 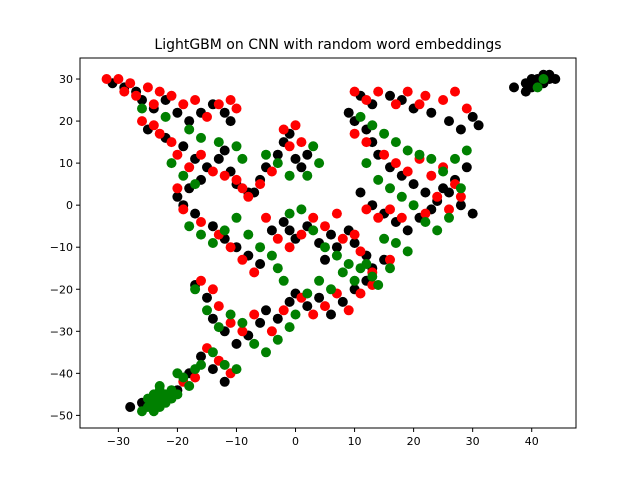 What do you see at coordinates (66, 121) in the screenshot?
I see `y-tick-label: 20` at bounding box center [66, 121].